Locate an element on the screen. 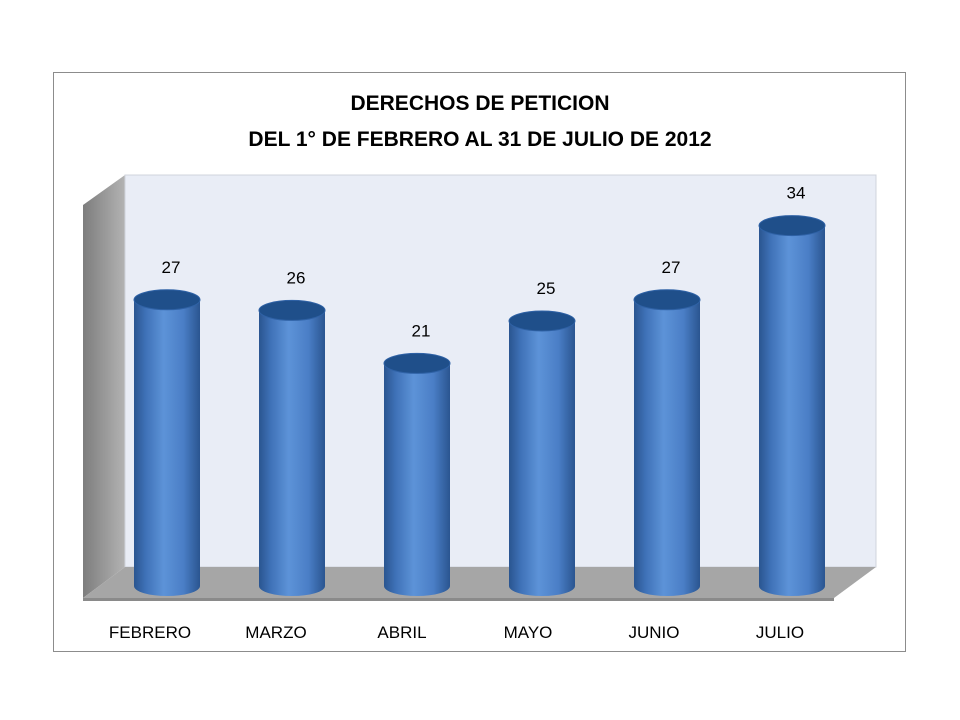 The width and height of the screenshot is (960, 720). category-label-mayo: MAYO is located at coordinates (528, 632).